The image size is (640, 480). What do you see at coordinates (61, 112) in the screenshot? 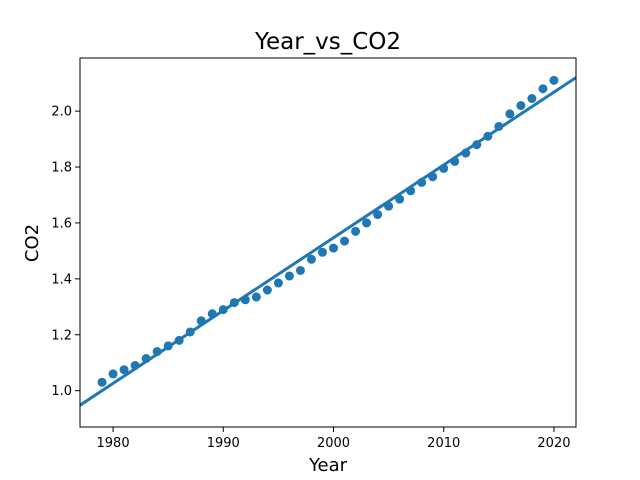
I see `y-tick-label: 2.0` at bounding box center [61, 112].